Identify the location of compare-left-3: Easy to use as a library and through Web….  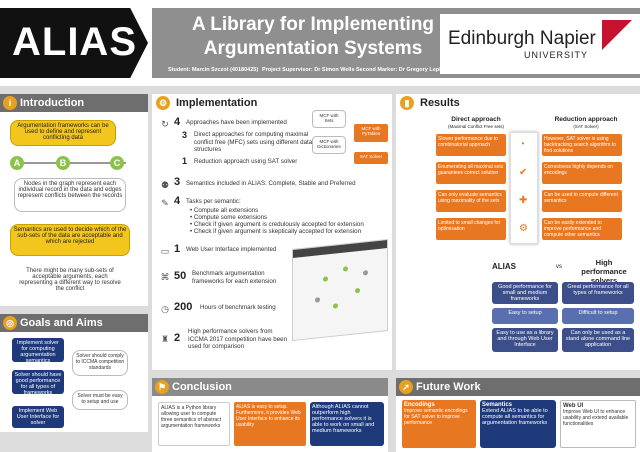
(525, 340).